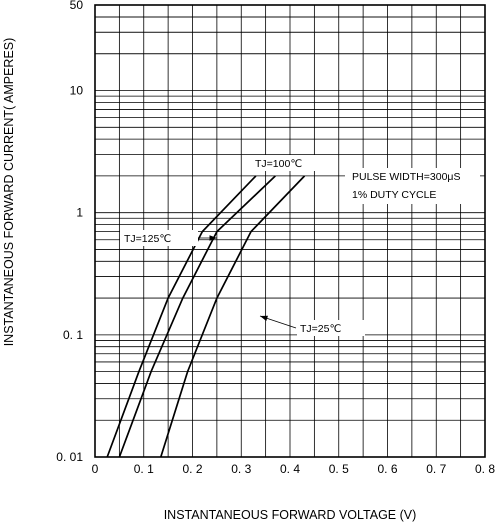 Image resolution: width=500 pixels, height=528 pixels. Describe the element at coordinates (73, 335) in the screenshot. I see `y-tick-label: 0. 1` at that location.